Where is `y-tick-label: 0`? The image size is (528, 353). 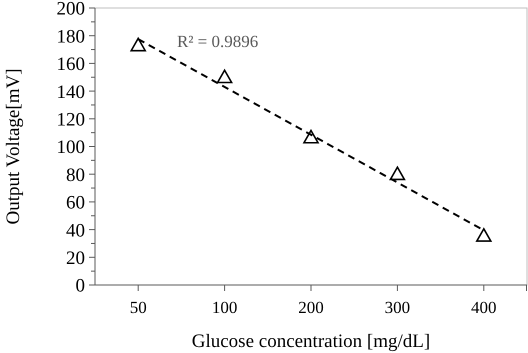
y-tick-label: 0 is located at coordinates (80, 286).